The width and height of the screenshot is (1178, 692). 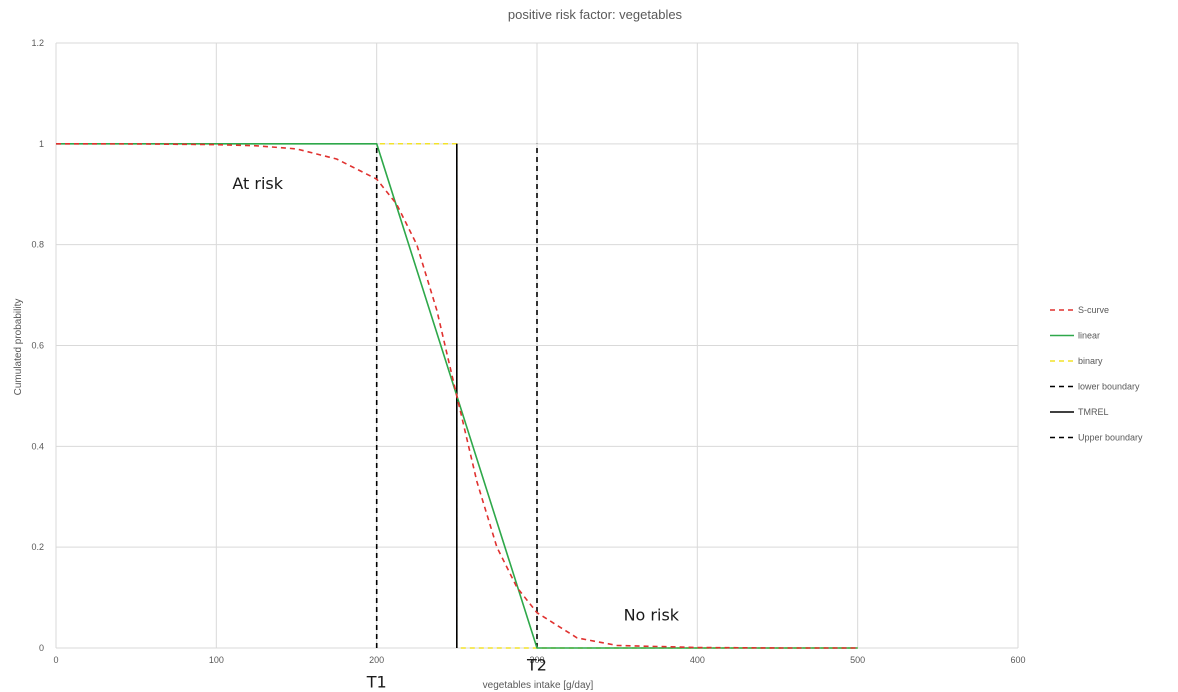 What do you see at coordinates (1089, 336) in the screenshot?
I see `legend-label: linear` at bounding box center [1089, 336].